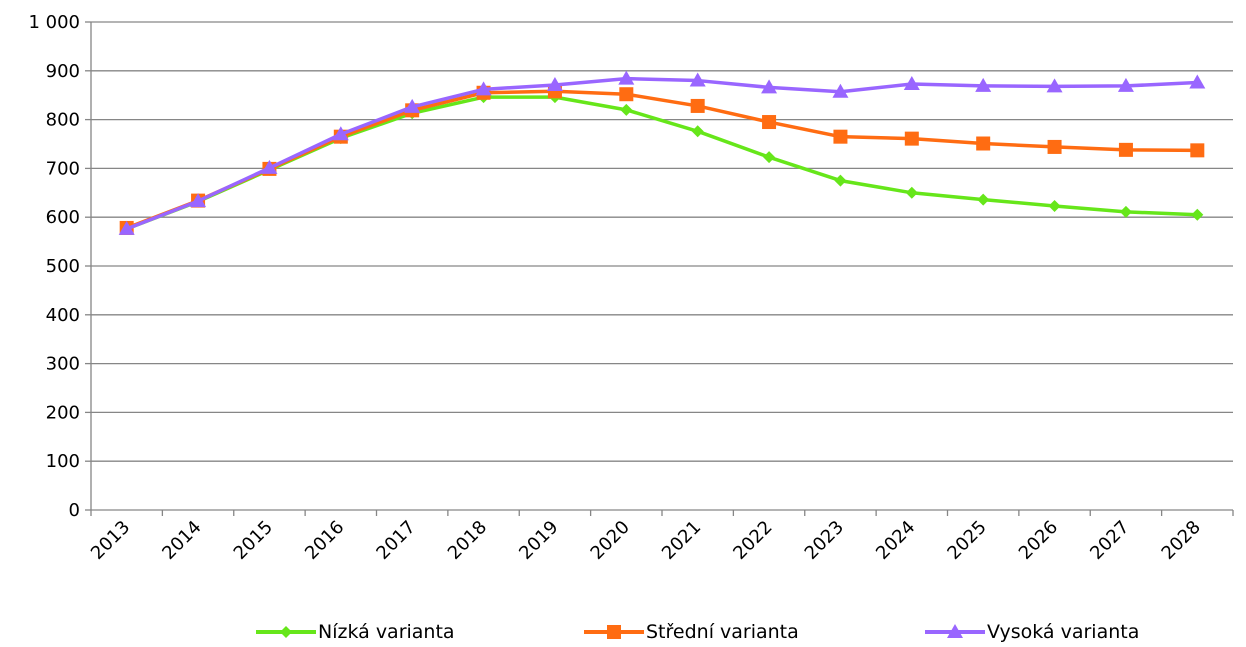 The height and width of the screenshot is (647, 1246). What do you see at coordinates (395, 540) in the screenshot?
I see `x-tick-label: 2017` at bounding box center [395, 540].